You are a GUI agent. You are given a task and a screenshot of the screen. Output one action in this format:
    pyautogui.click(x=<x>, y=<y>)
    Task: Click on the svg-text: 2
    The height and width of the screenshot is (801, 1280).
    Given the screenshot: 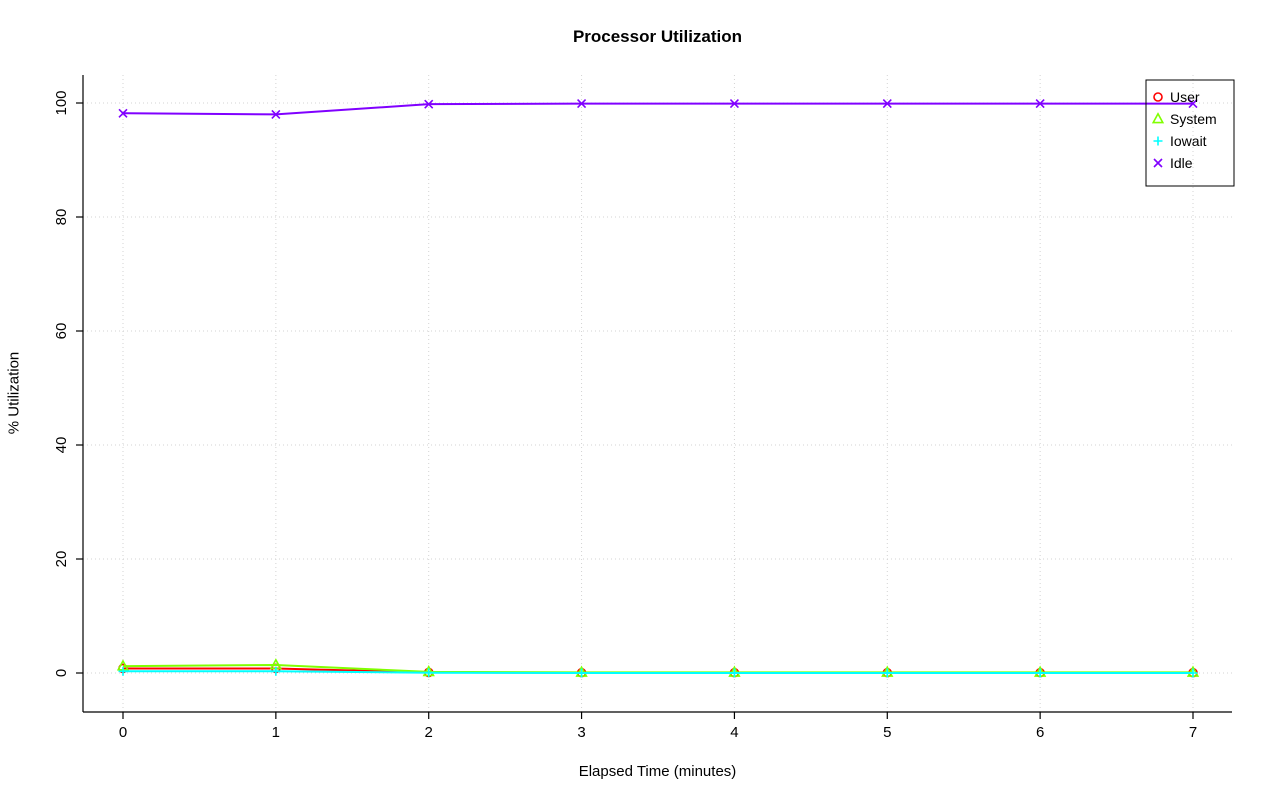 What is the action you would take?
    pyautogui.click(x=429, y=732)
    